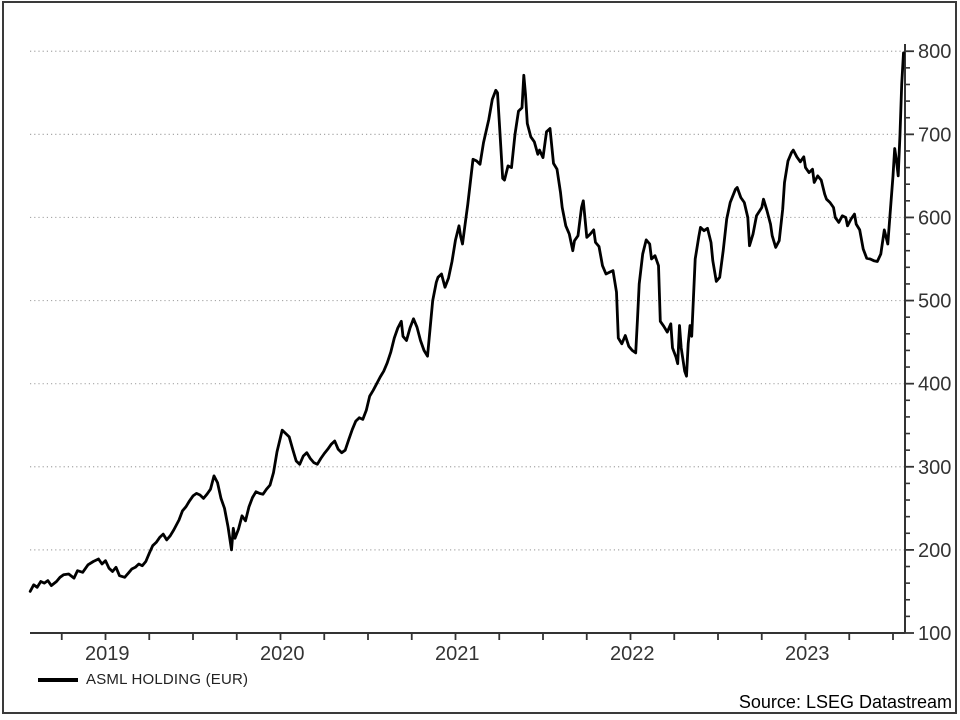  What do you see at coordinates (58, 679) in the screenshot?
I see `legend-line-swatch` at bounding box center [58, 679].